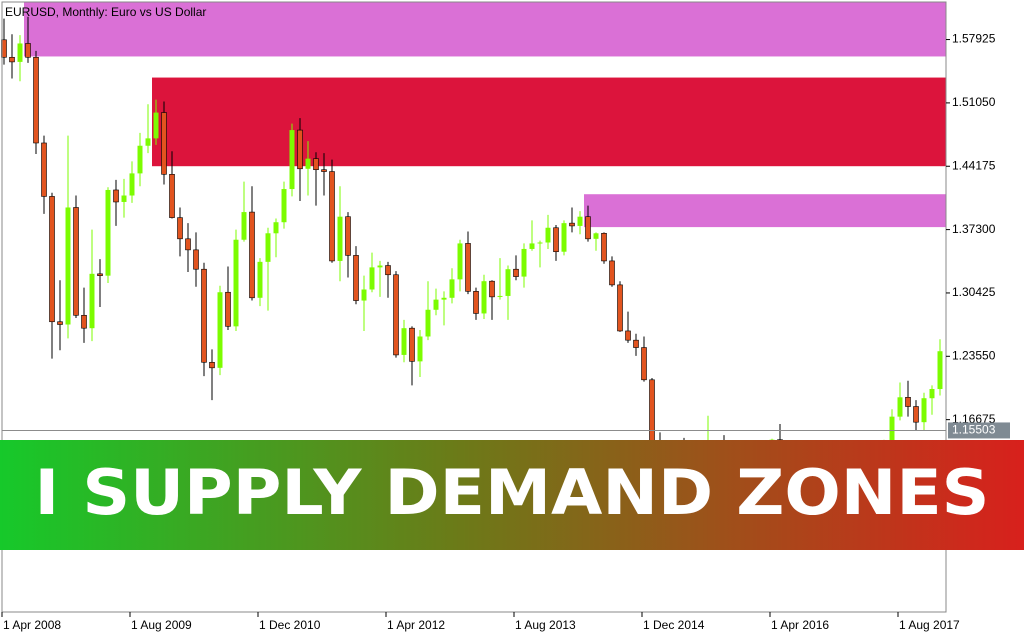  What do you see at coordinates (512, 492) in the screenshot?
I see `banner-title: I SUPPLY DEMAND ZONES` at bounding box center [512, 492].